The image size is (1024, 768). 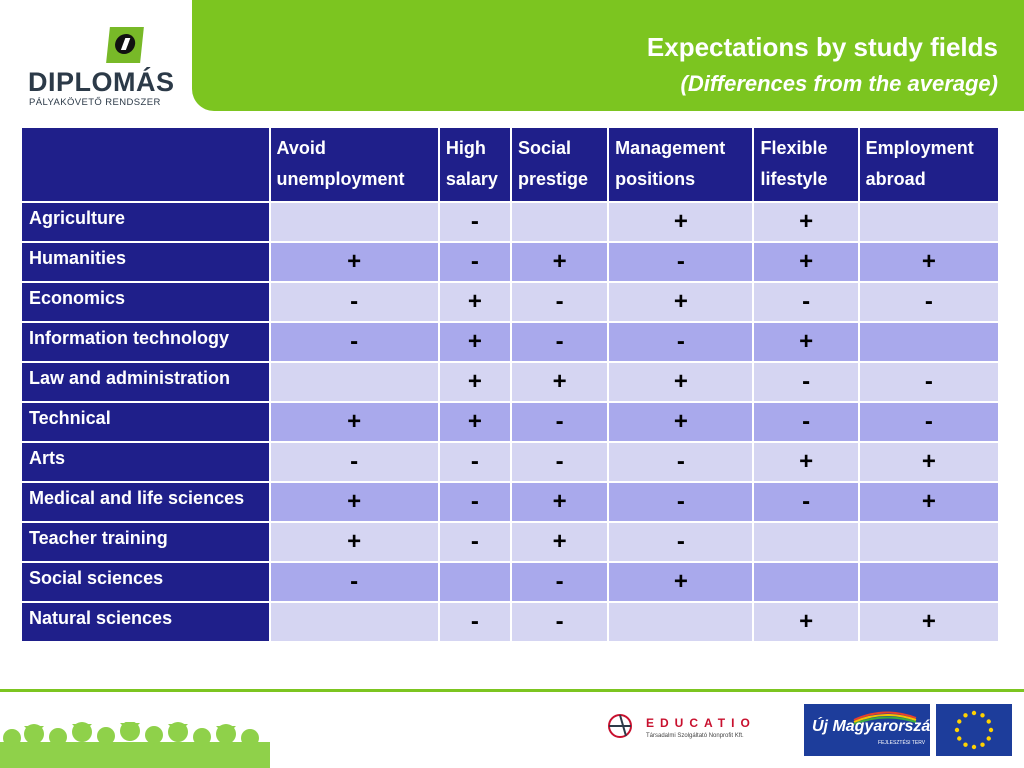 I want to click on table-row: Social sciences - - +, so click(x=510, y=582).